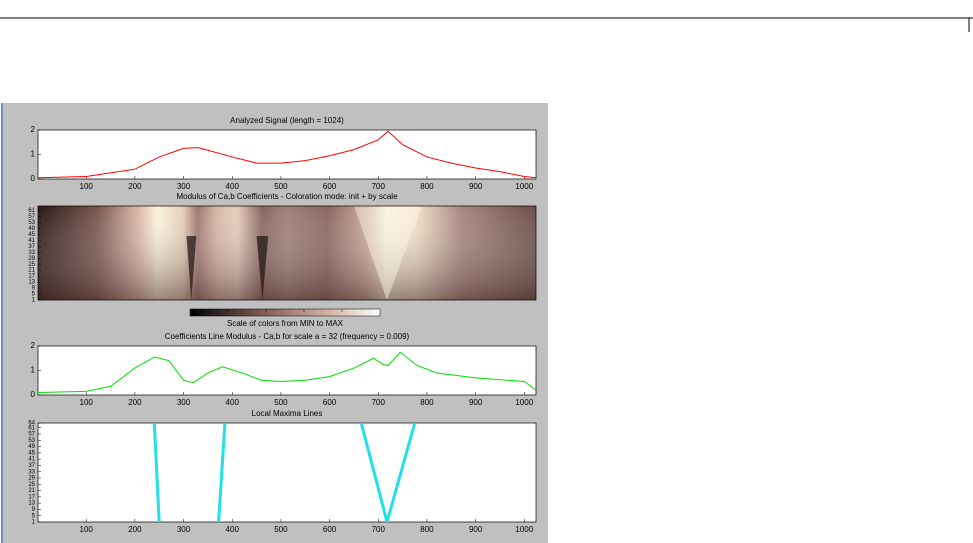 The image size is (973, 543). I want to click on panel-title: Local Maxima Lines, so click(287, 413).